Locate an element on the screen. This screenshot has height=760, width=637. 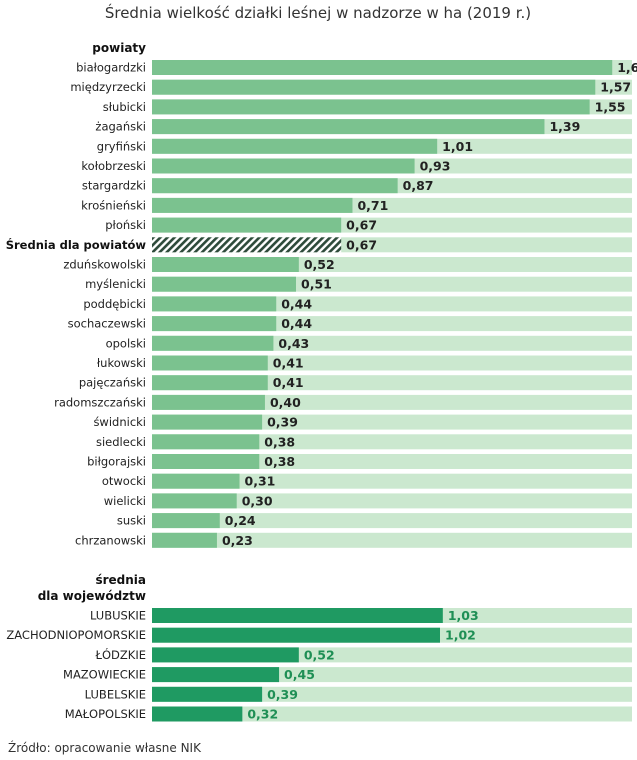
category-label: żagański is located at coordinates (120, 127).